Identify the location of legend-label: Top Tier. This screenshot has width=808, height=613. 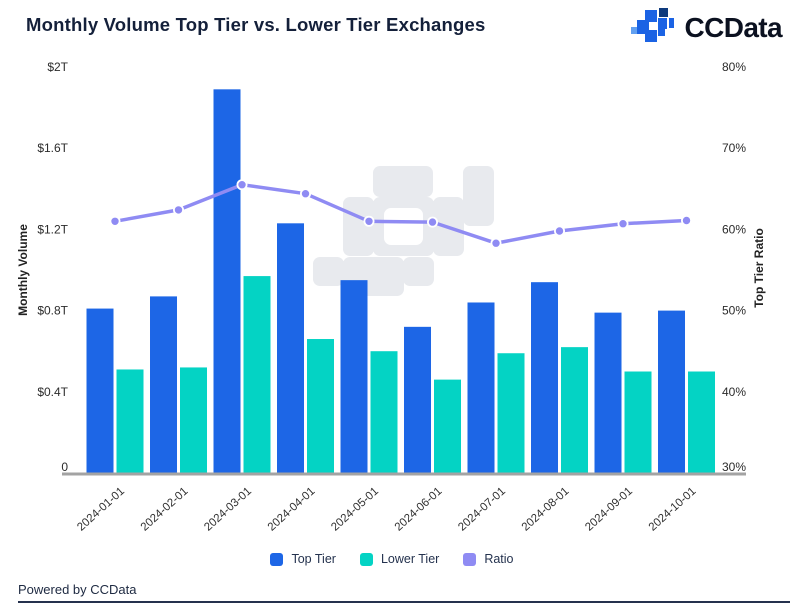
(313, 559).